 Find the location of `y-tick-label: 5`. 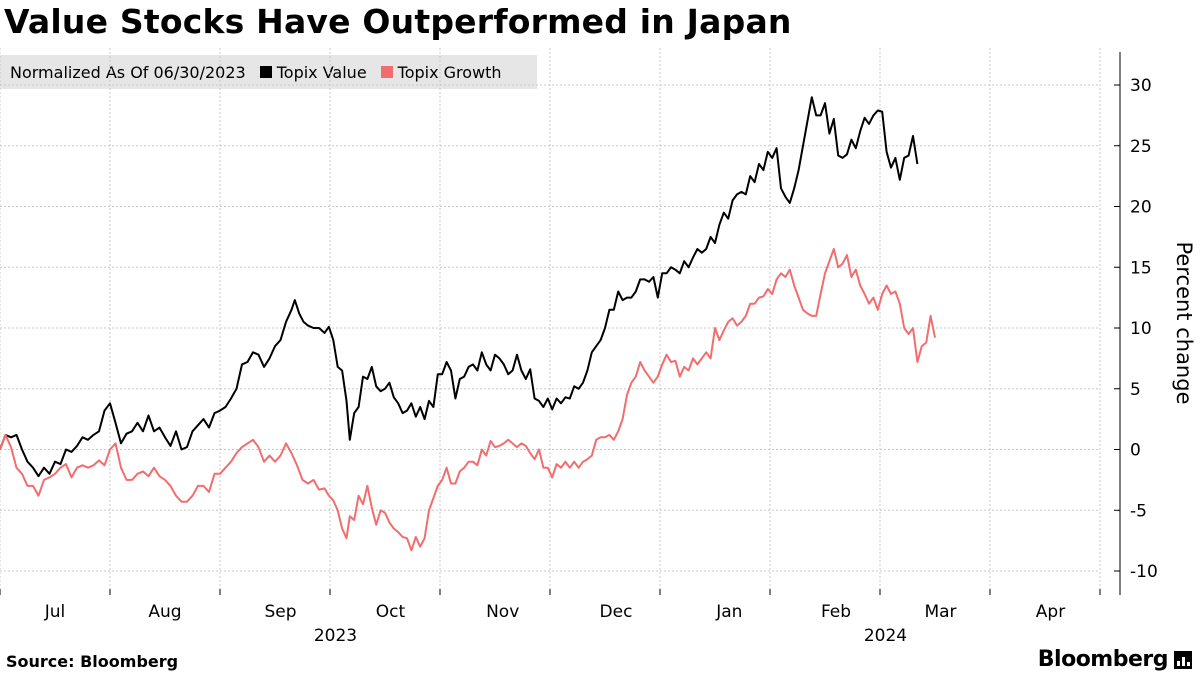

y-tick-label: 5 is located at coordinates (1135, 390).